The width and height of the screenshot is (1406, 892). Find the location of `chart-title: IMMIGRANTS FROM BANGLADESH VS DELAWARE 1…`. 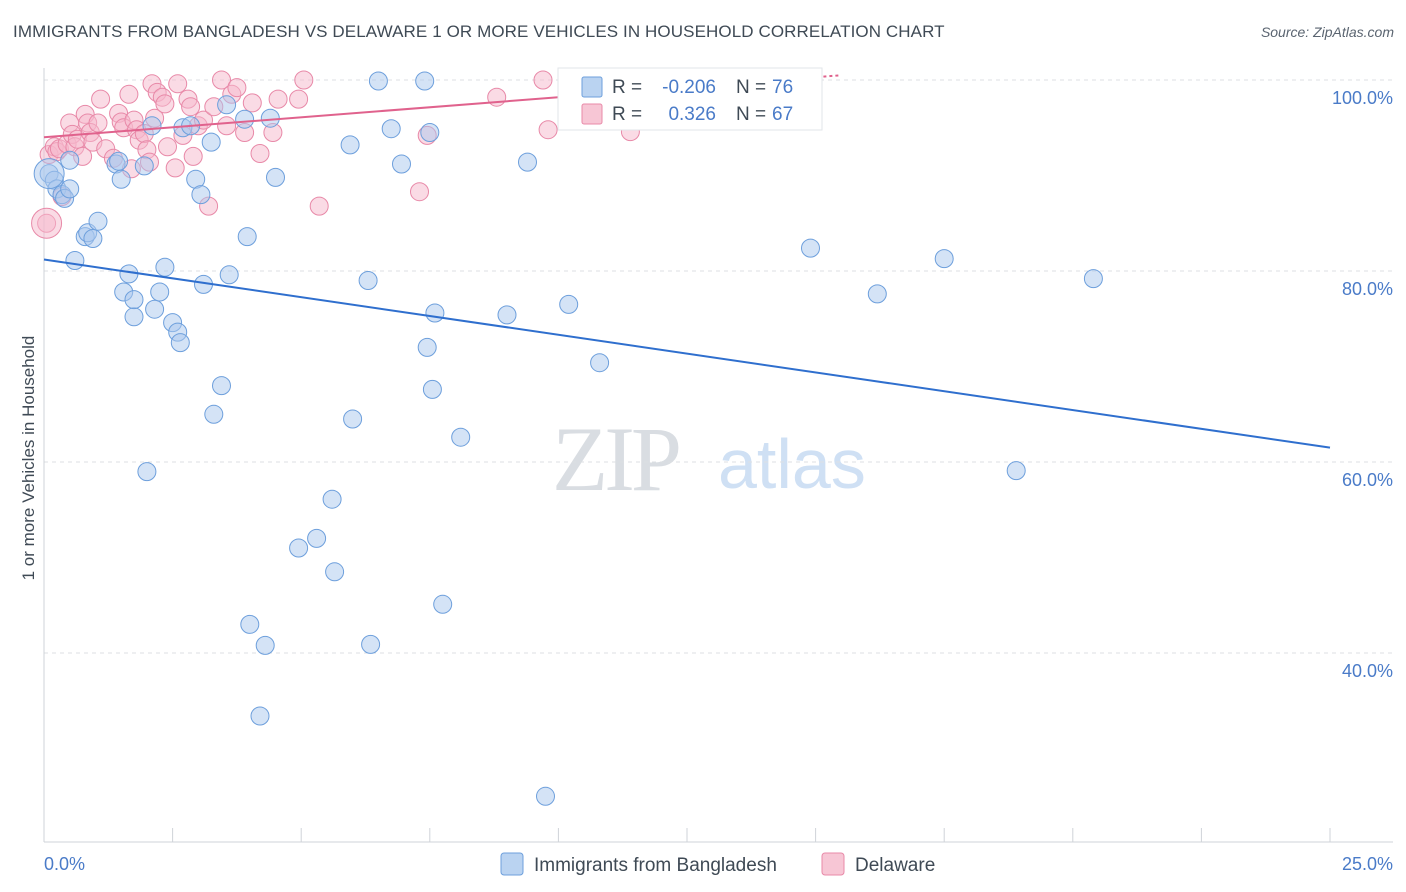

chart-title: IMMIGRANTS FROM BANGLADESH VS DELAWARE 1… is located at coordinates (479, 31).